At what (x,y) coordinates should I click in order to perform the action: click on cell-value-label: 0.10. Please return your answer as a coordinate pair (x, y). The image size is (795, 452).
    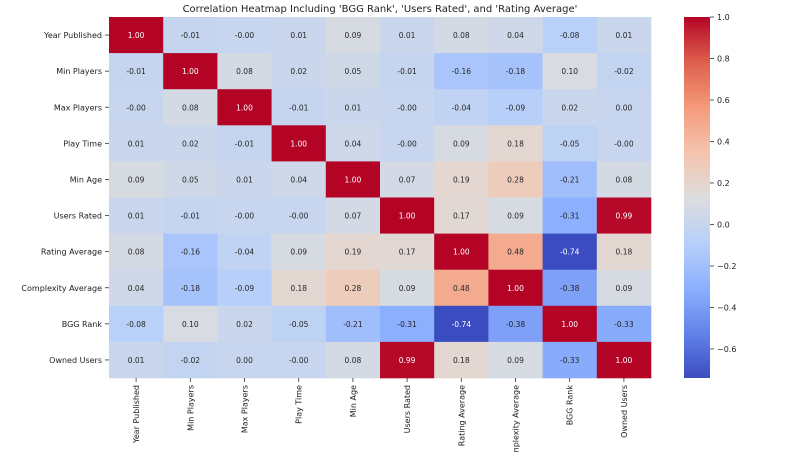
    Looking at the image, I should click on (569, 71).